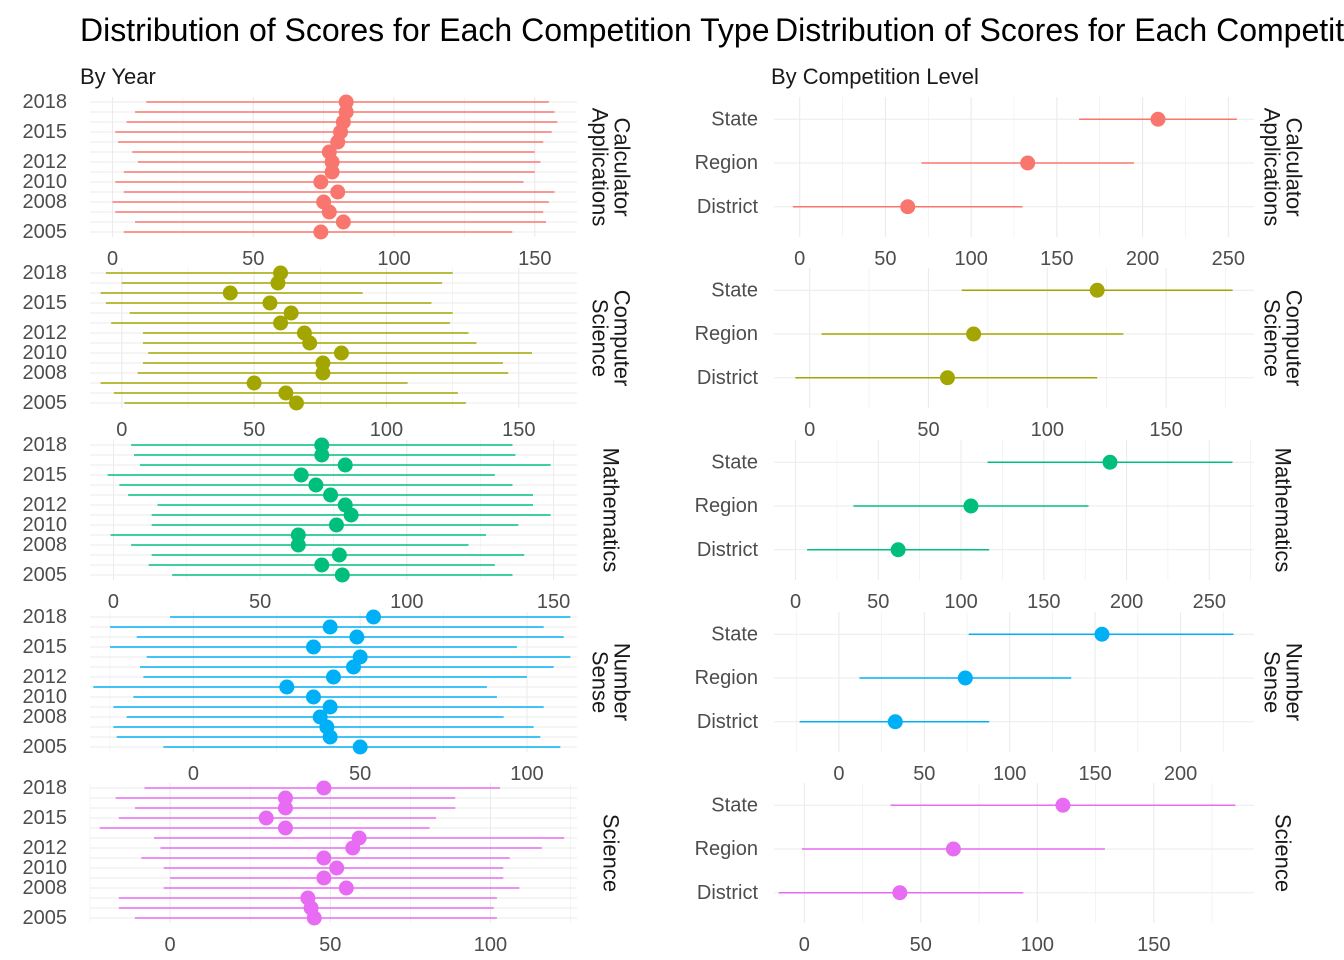  What do you see at coordinates (322, 565) in the screenshot?
I see `mean-point-2006` at bounding box center [322, 565].